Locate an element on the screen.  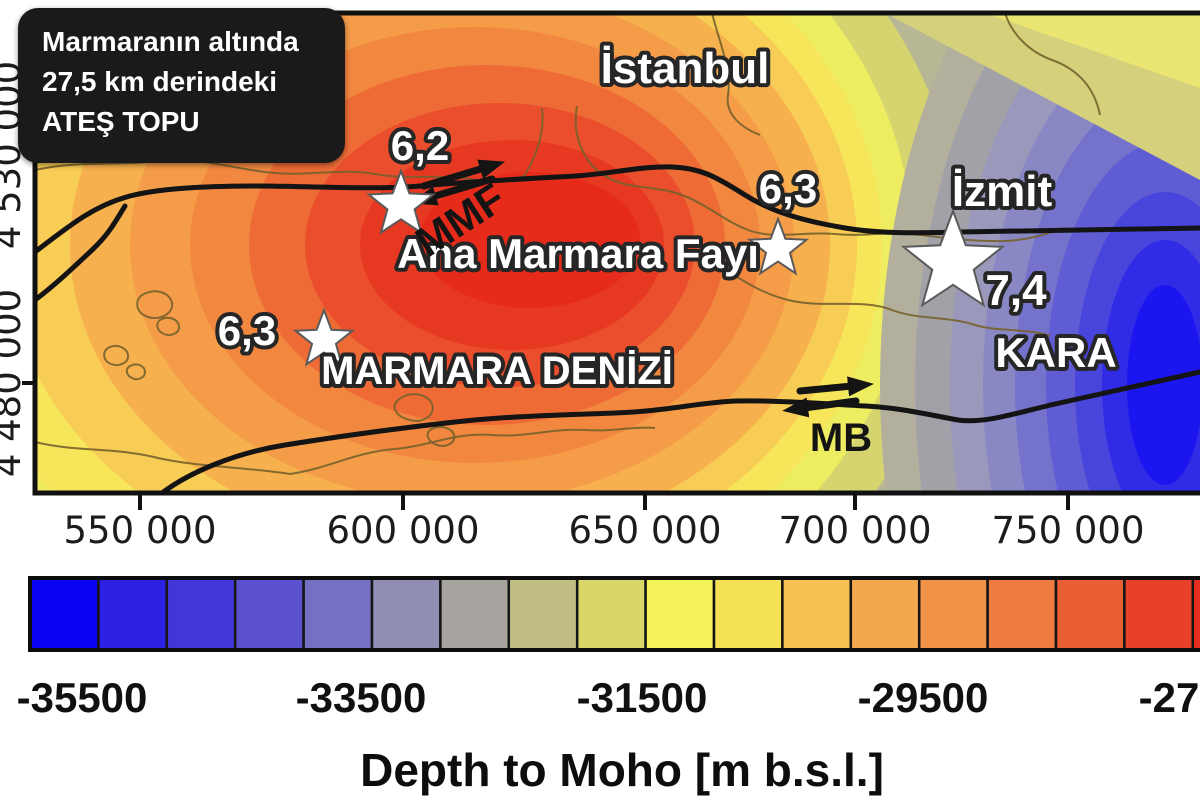
label-magnitude-6-2: 6,2 is located at coordinates (420, 145).